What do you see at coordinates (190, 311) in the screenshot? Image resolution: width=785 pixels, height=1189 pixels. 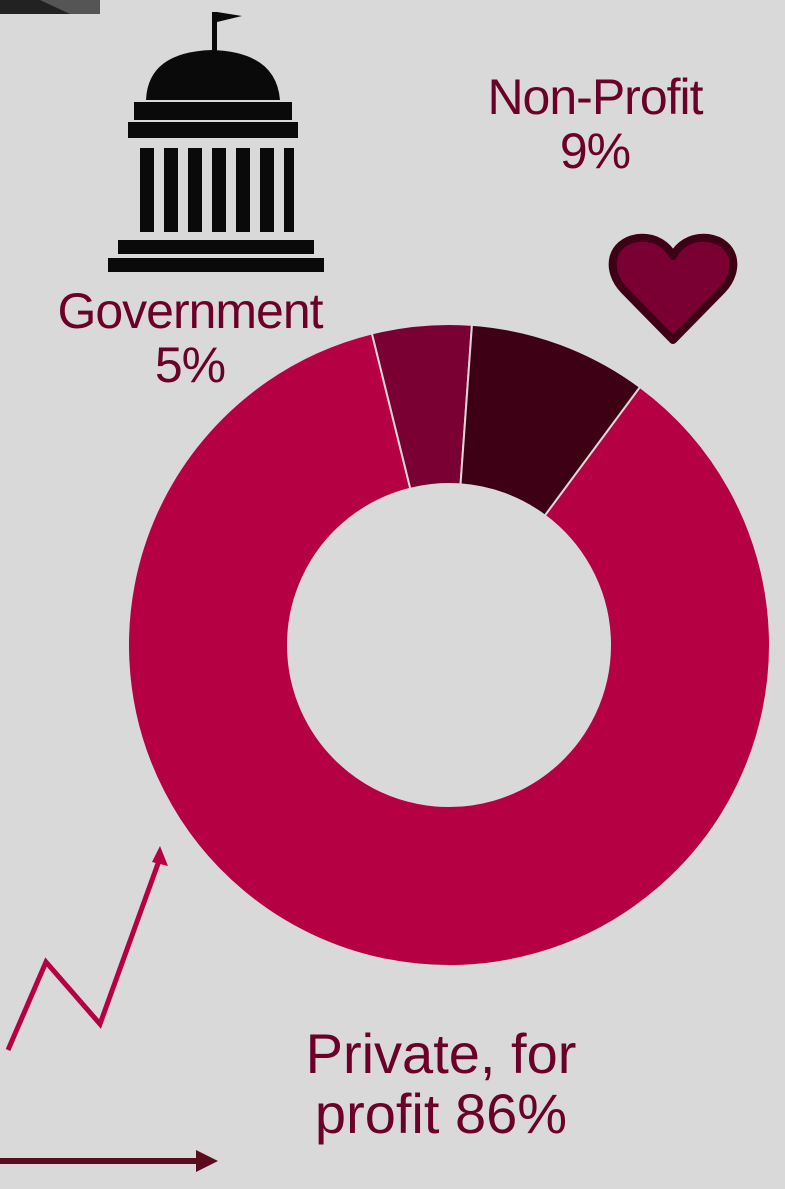 I see `government-label-name: Government` at bounding box center [190, 311].